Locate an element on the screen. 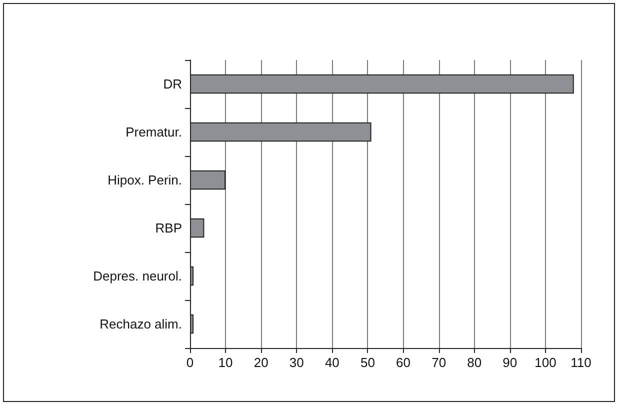 This screenshot has height=408, width=621. x-tick-label: 70 is located at coordinates (439, 362).